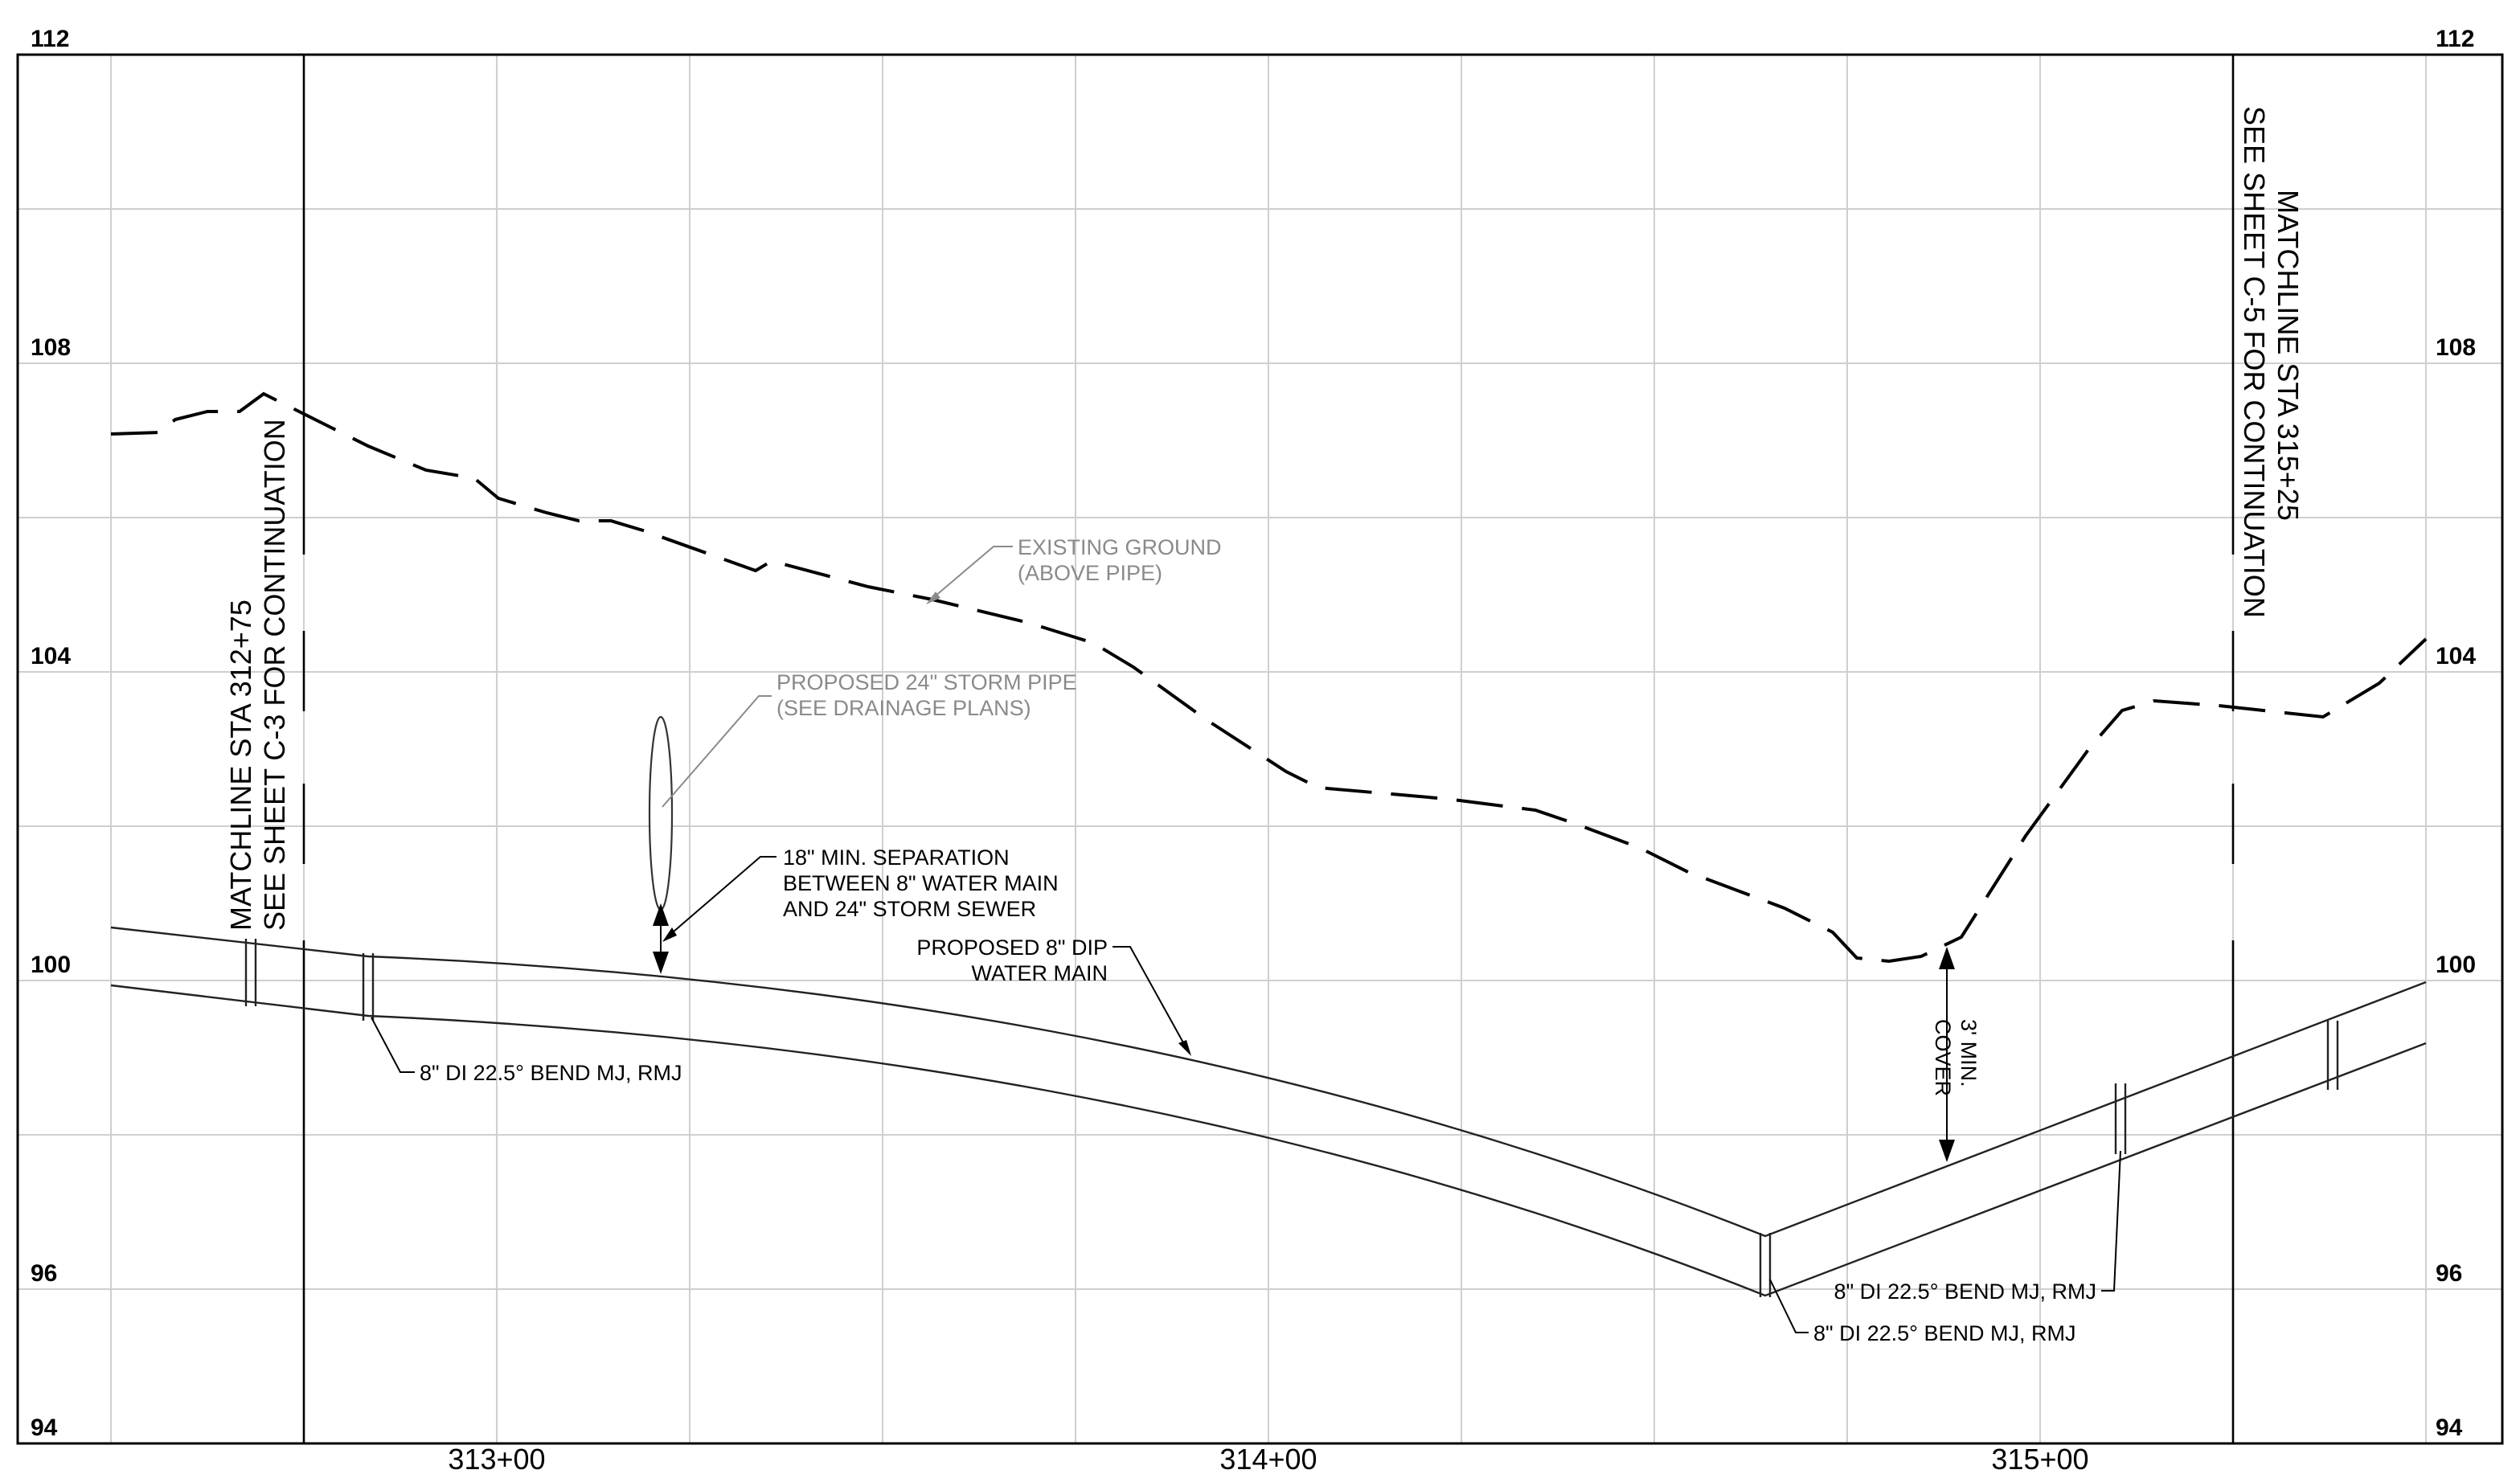 The image size is (2520, 1478). Describe the element at coordinates (241, 765) in the screenshot. I see `matchline-left-line1: MATCHLINE STA 312+75` at that location.